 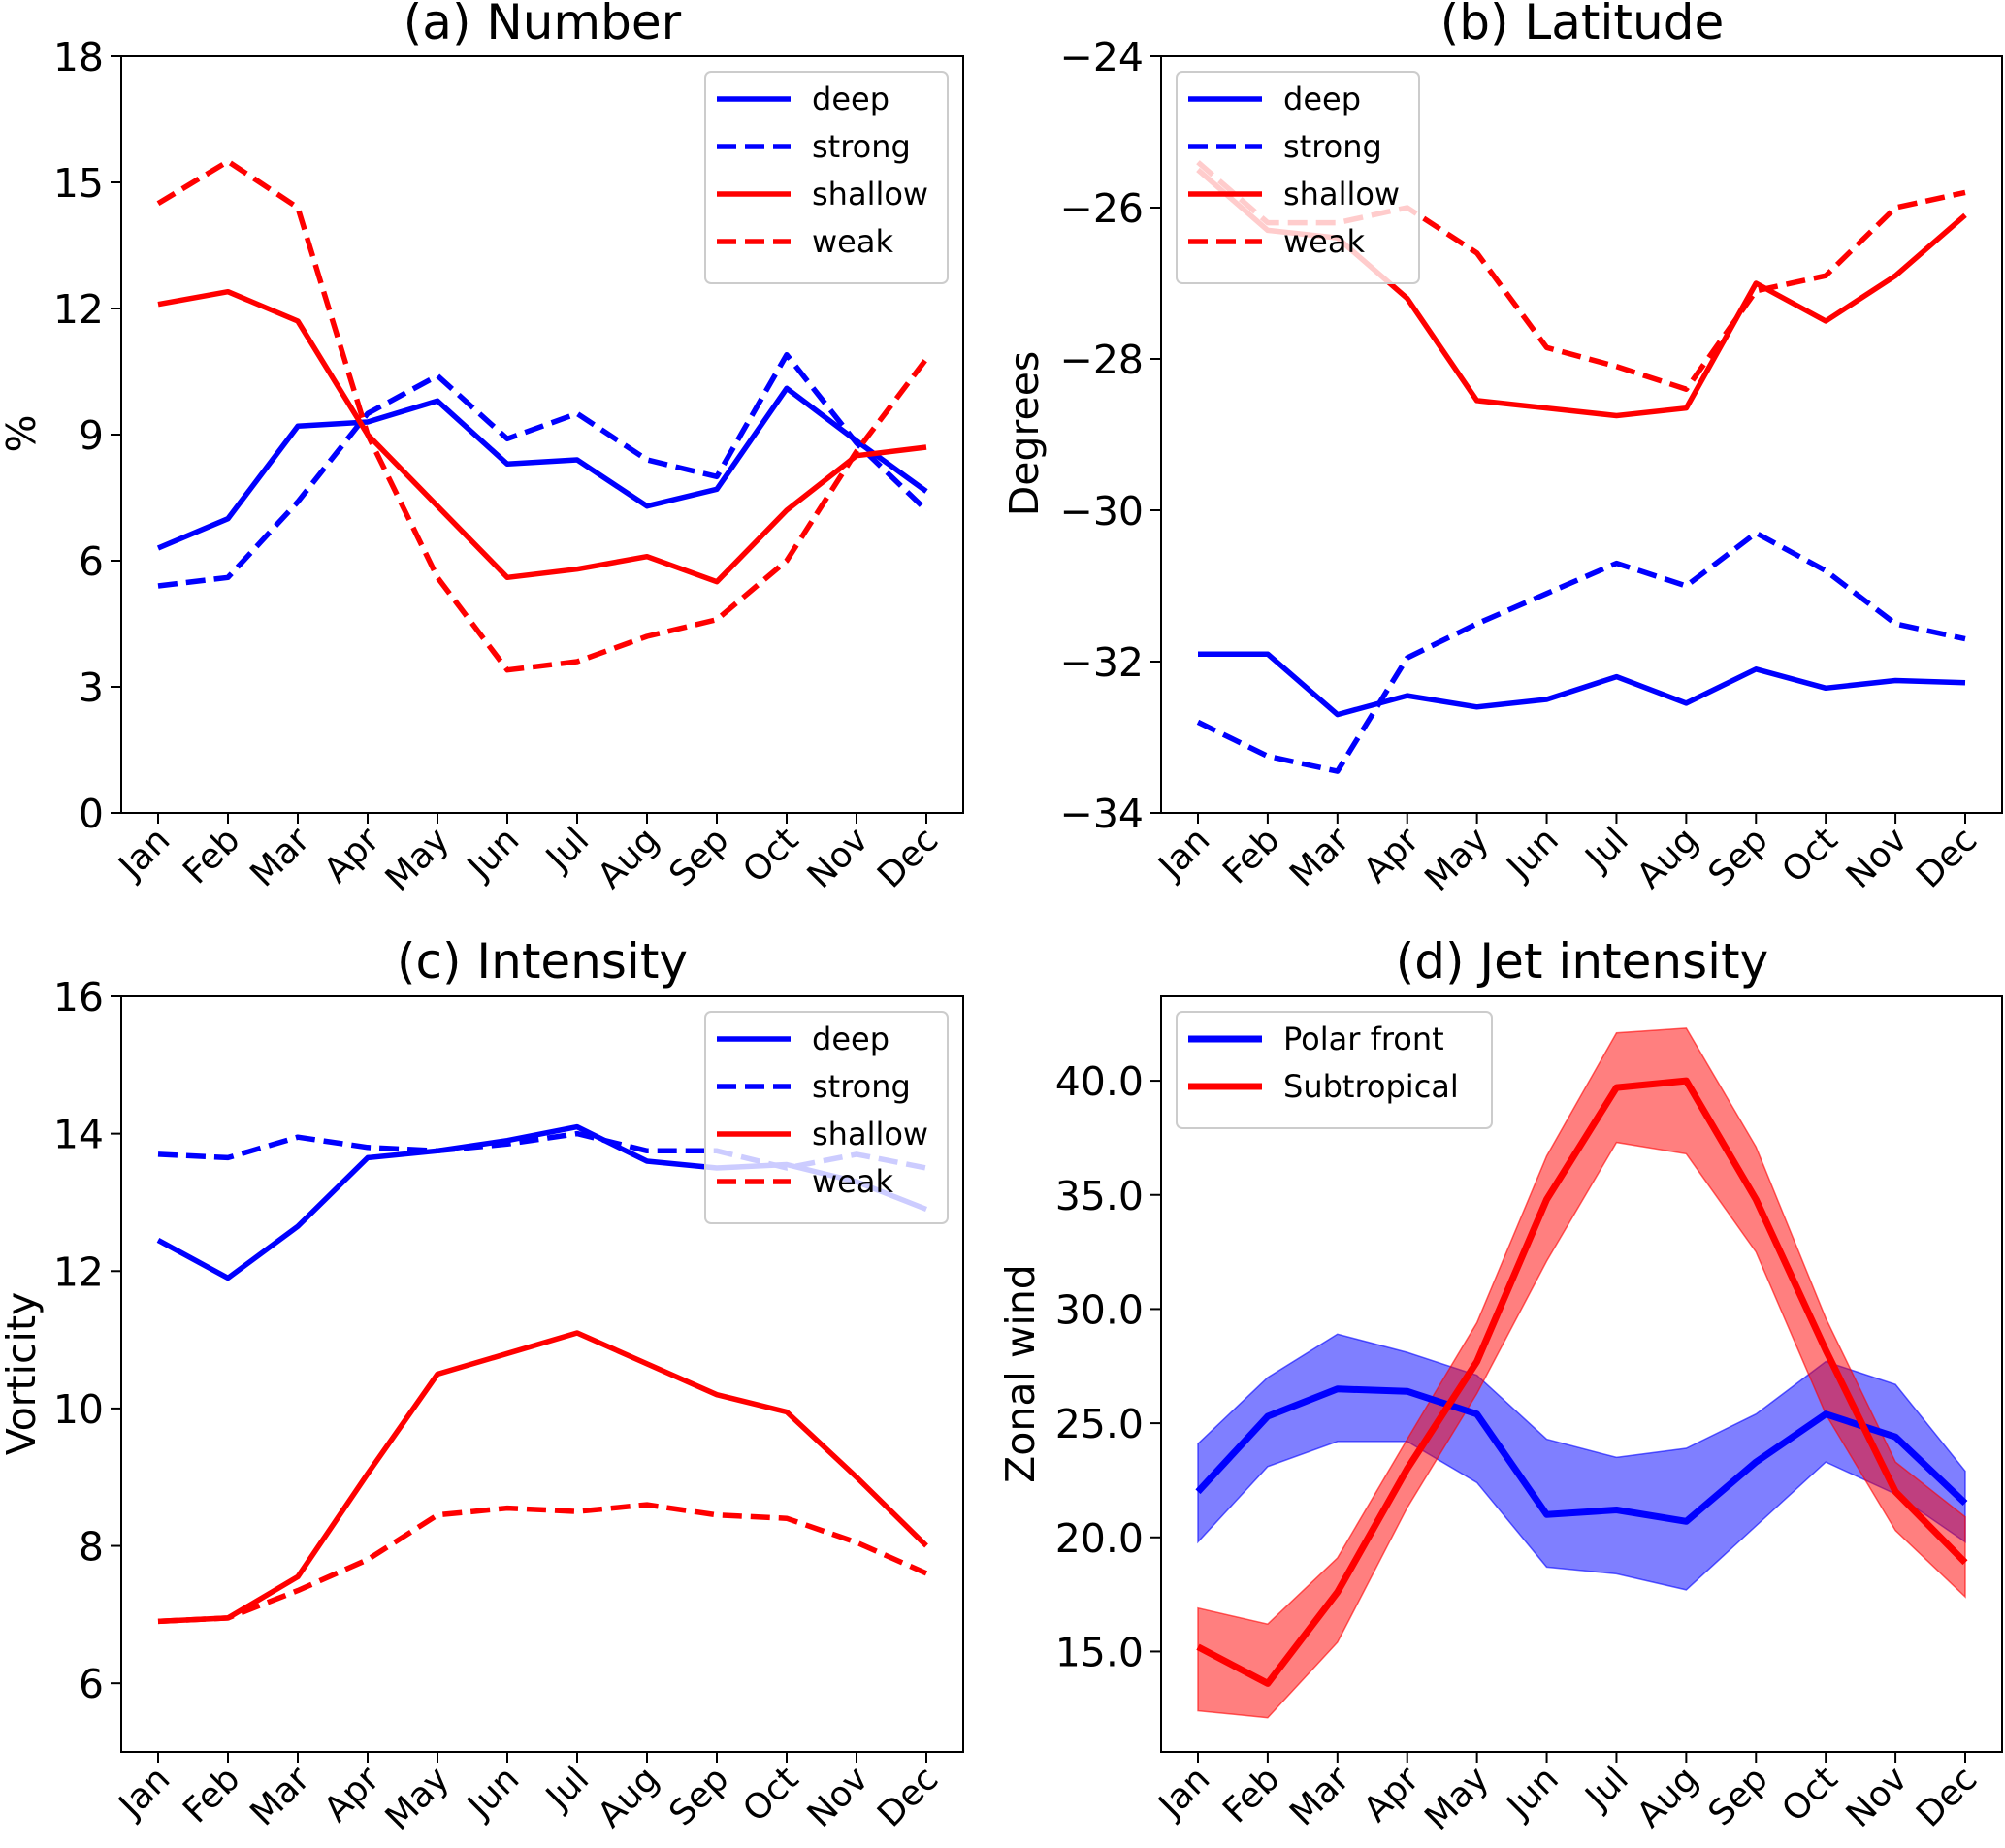 What do you see at coordinates (78, 1409) in the screenshot?
I see `y-tick-label: 10` at bounding box center [78, 1409].